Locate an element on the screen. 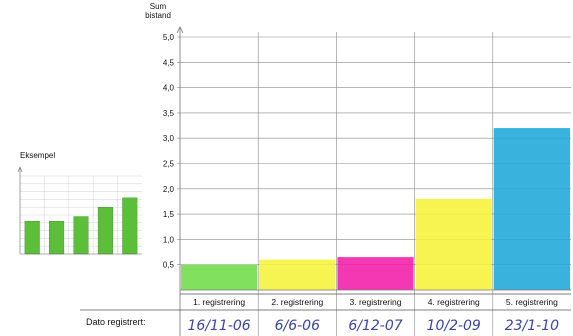 The width and height of the screenshot is (573, 336). y-tick-label: 5,0 is located at coordinates (169, 37).